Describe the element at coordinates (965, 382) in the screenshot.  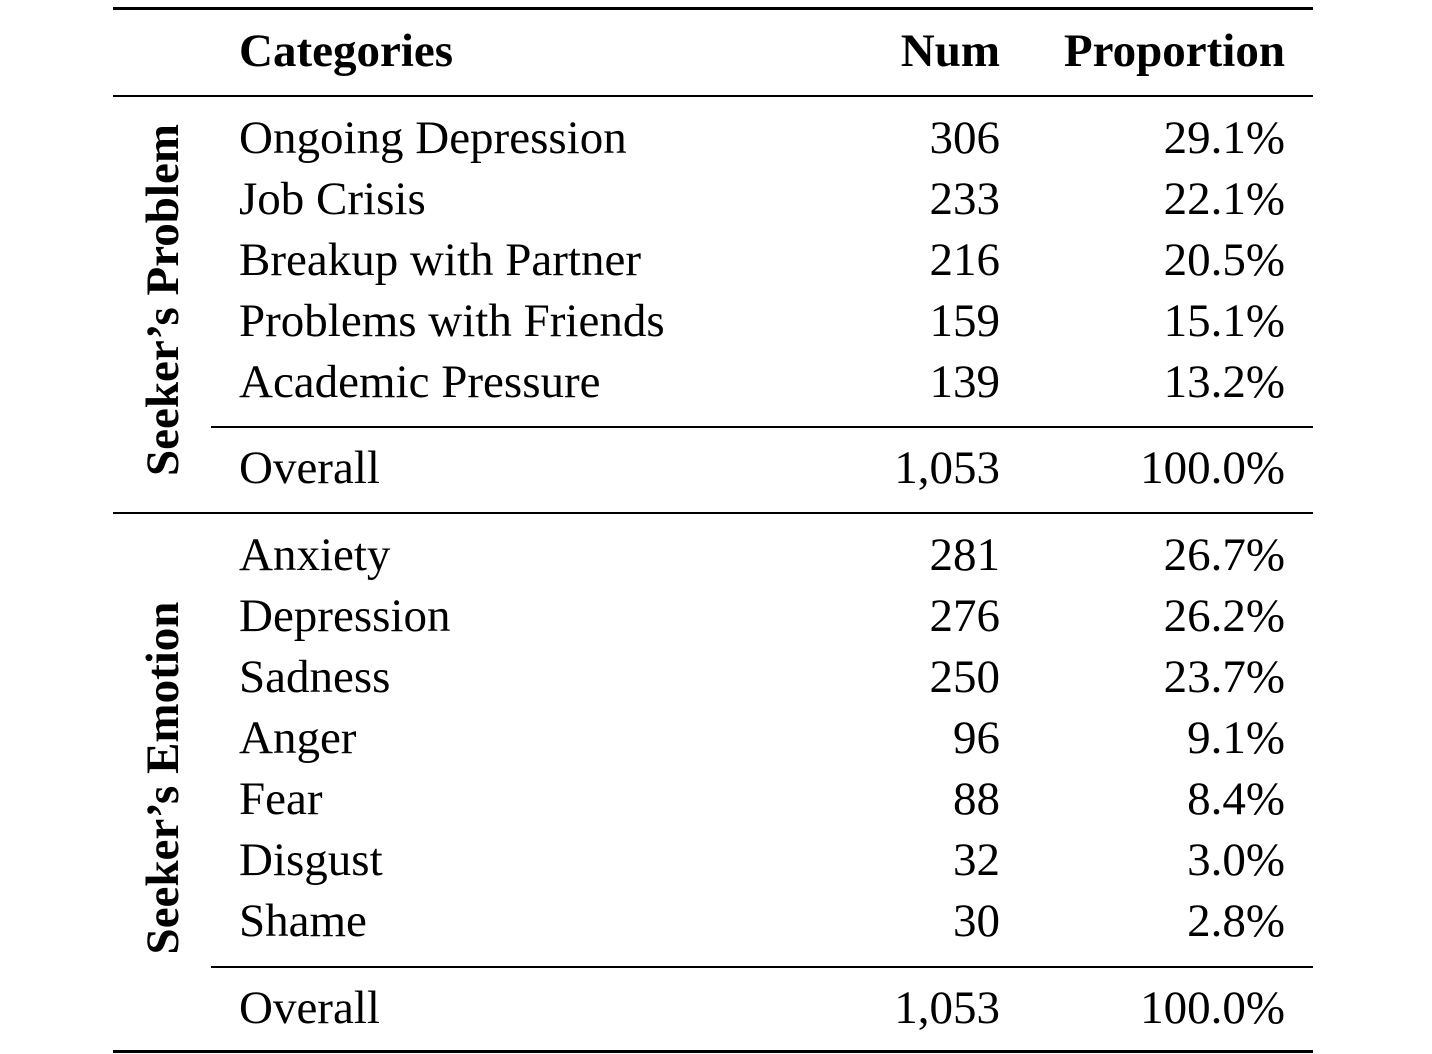
I see `row-num: 139` at that location.